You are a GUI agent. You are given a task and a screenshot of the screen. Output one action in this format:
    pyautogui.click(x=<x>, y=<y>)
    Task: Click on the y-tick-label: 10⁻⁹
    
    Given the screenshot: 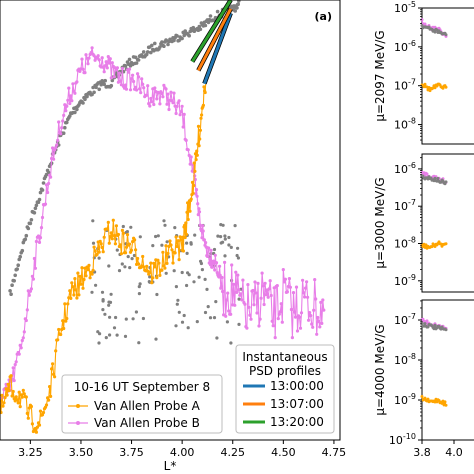 What is the action you would take?
    pyautogui.click(x=405, y=280)
    